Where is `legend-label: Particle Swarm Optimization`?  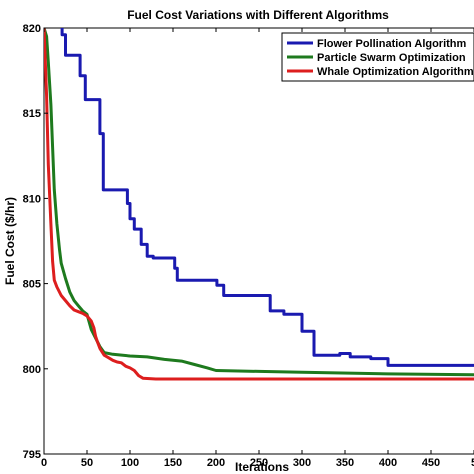
legend-label: Particle Swarm Optimization is located at coordinates (391, 58).